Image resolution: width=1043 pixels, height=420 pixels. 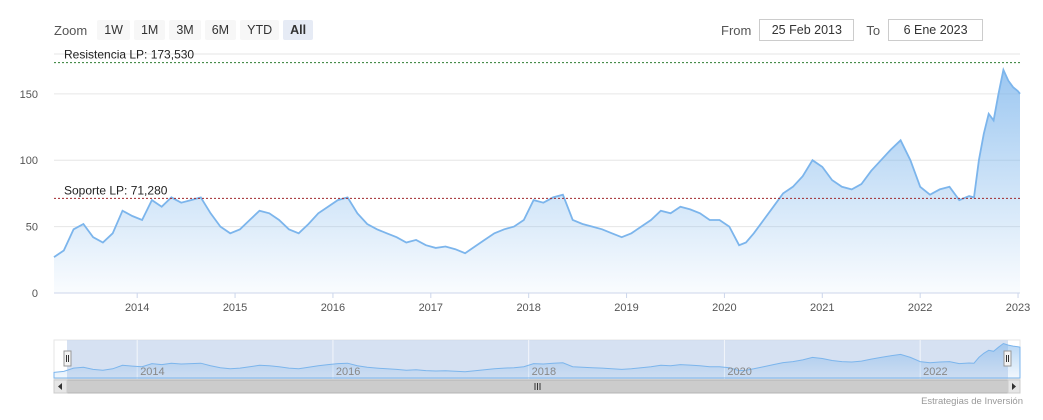 What do you see at coordinates (32, 228) in the screenshot?
I see `y-tick-label: 50` at bounding box center [32, 228].